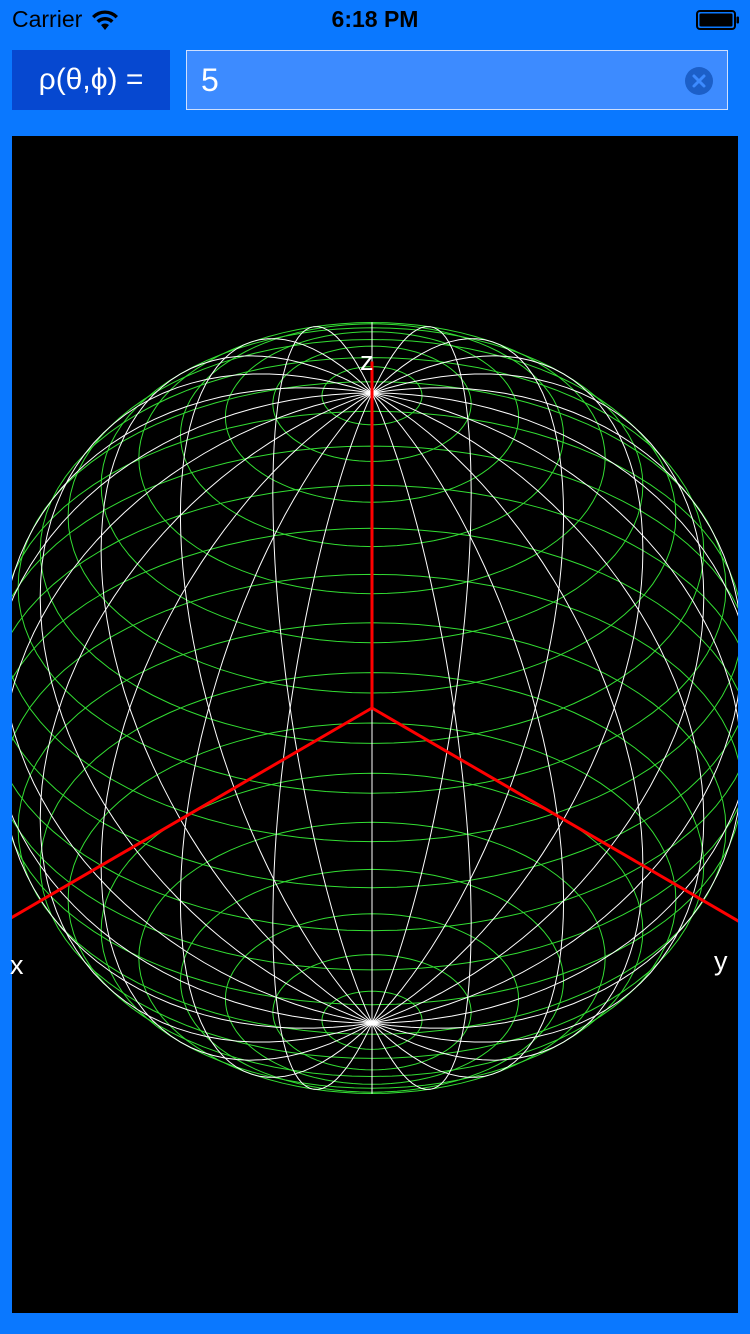 This screenshot has width=750, height=1334. I want to click on y-axis-line, so click(554, 814).